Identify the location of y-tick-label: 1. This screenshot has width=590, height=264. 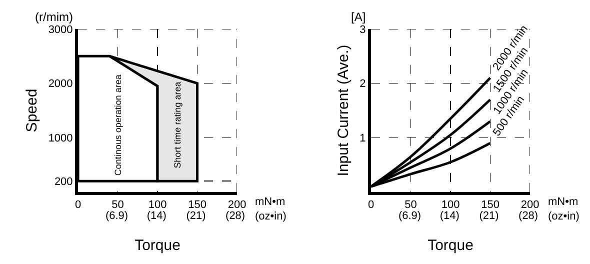
(363, 138).